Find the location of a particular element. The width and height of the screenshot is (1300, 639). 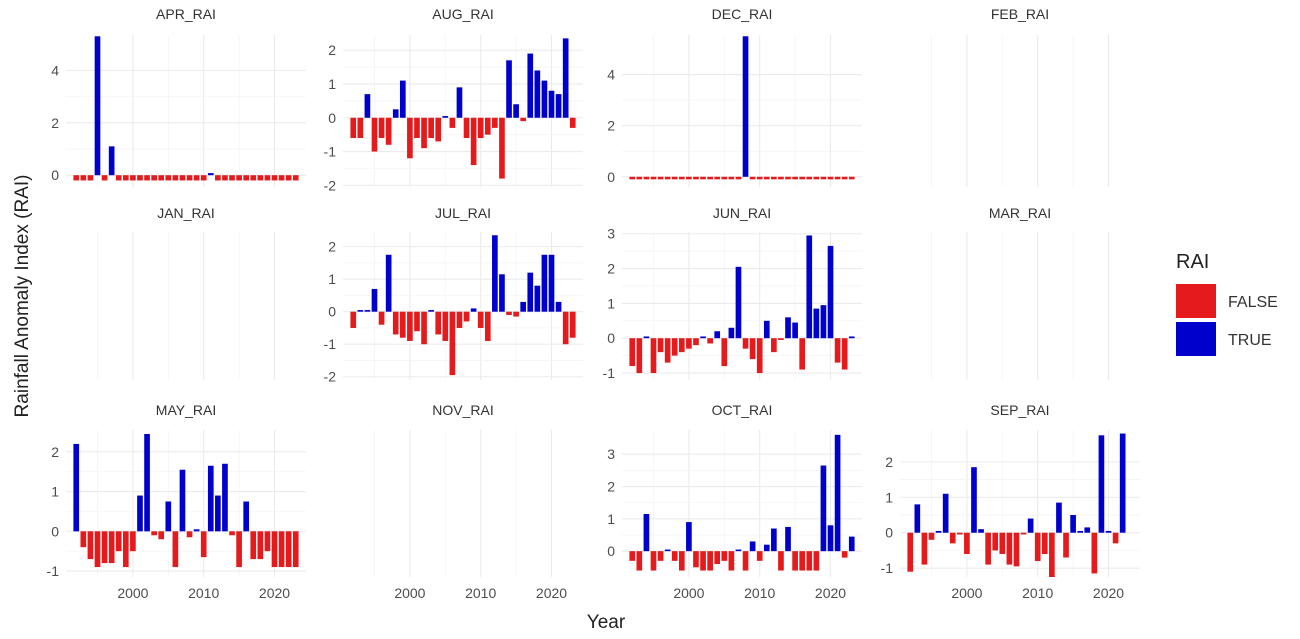

facet-title: SEP_RAI is located at coordinates (1019, 410).